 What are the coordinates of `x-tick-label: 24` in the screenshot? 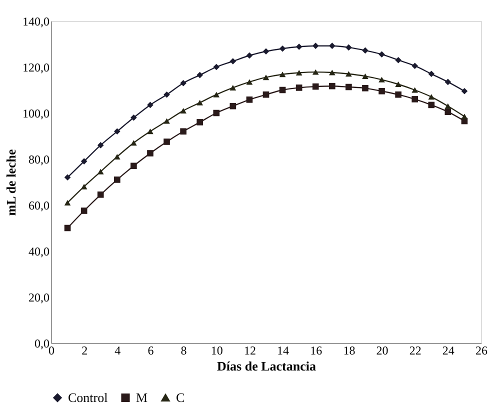 It's located at (448, 351).